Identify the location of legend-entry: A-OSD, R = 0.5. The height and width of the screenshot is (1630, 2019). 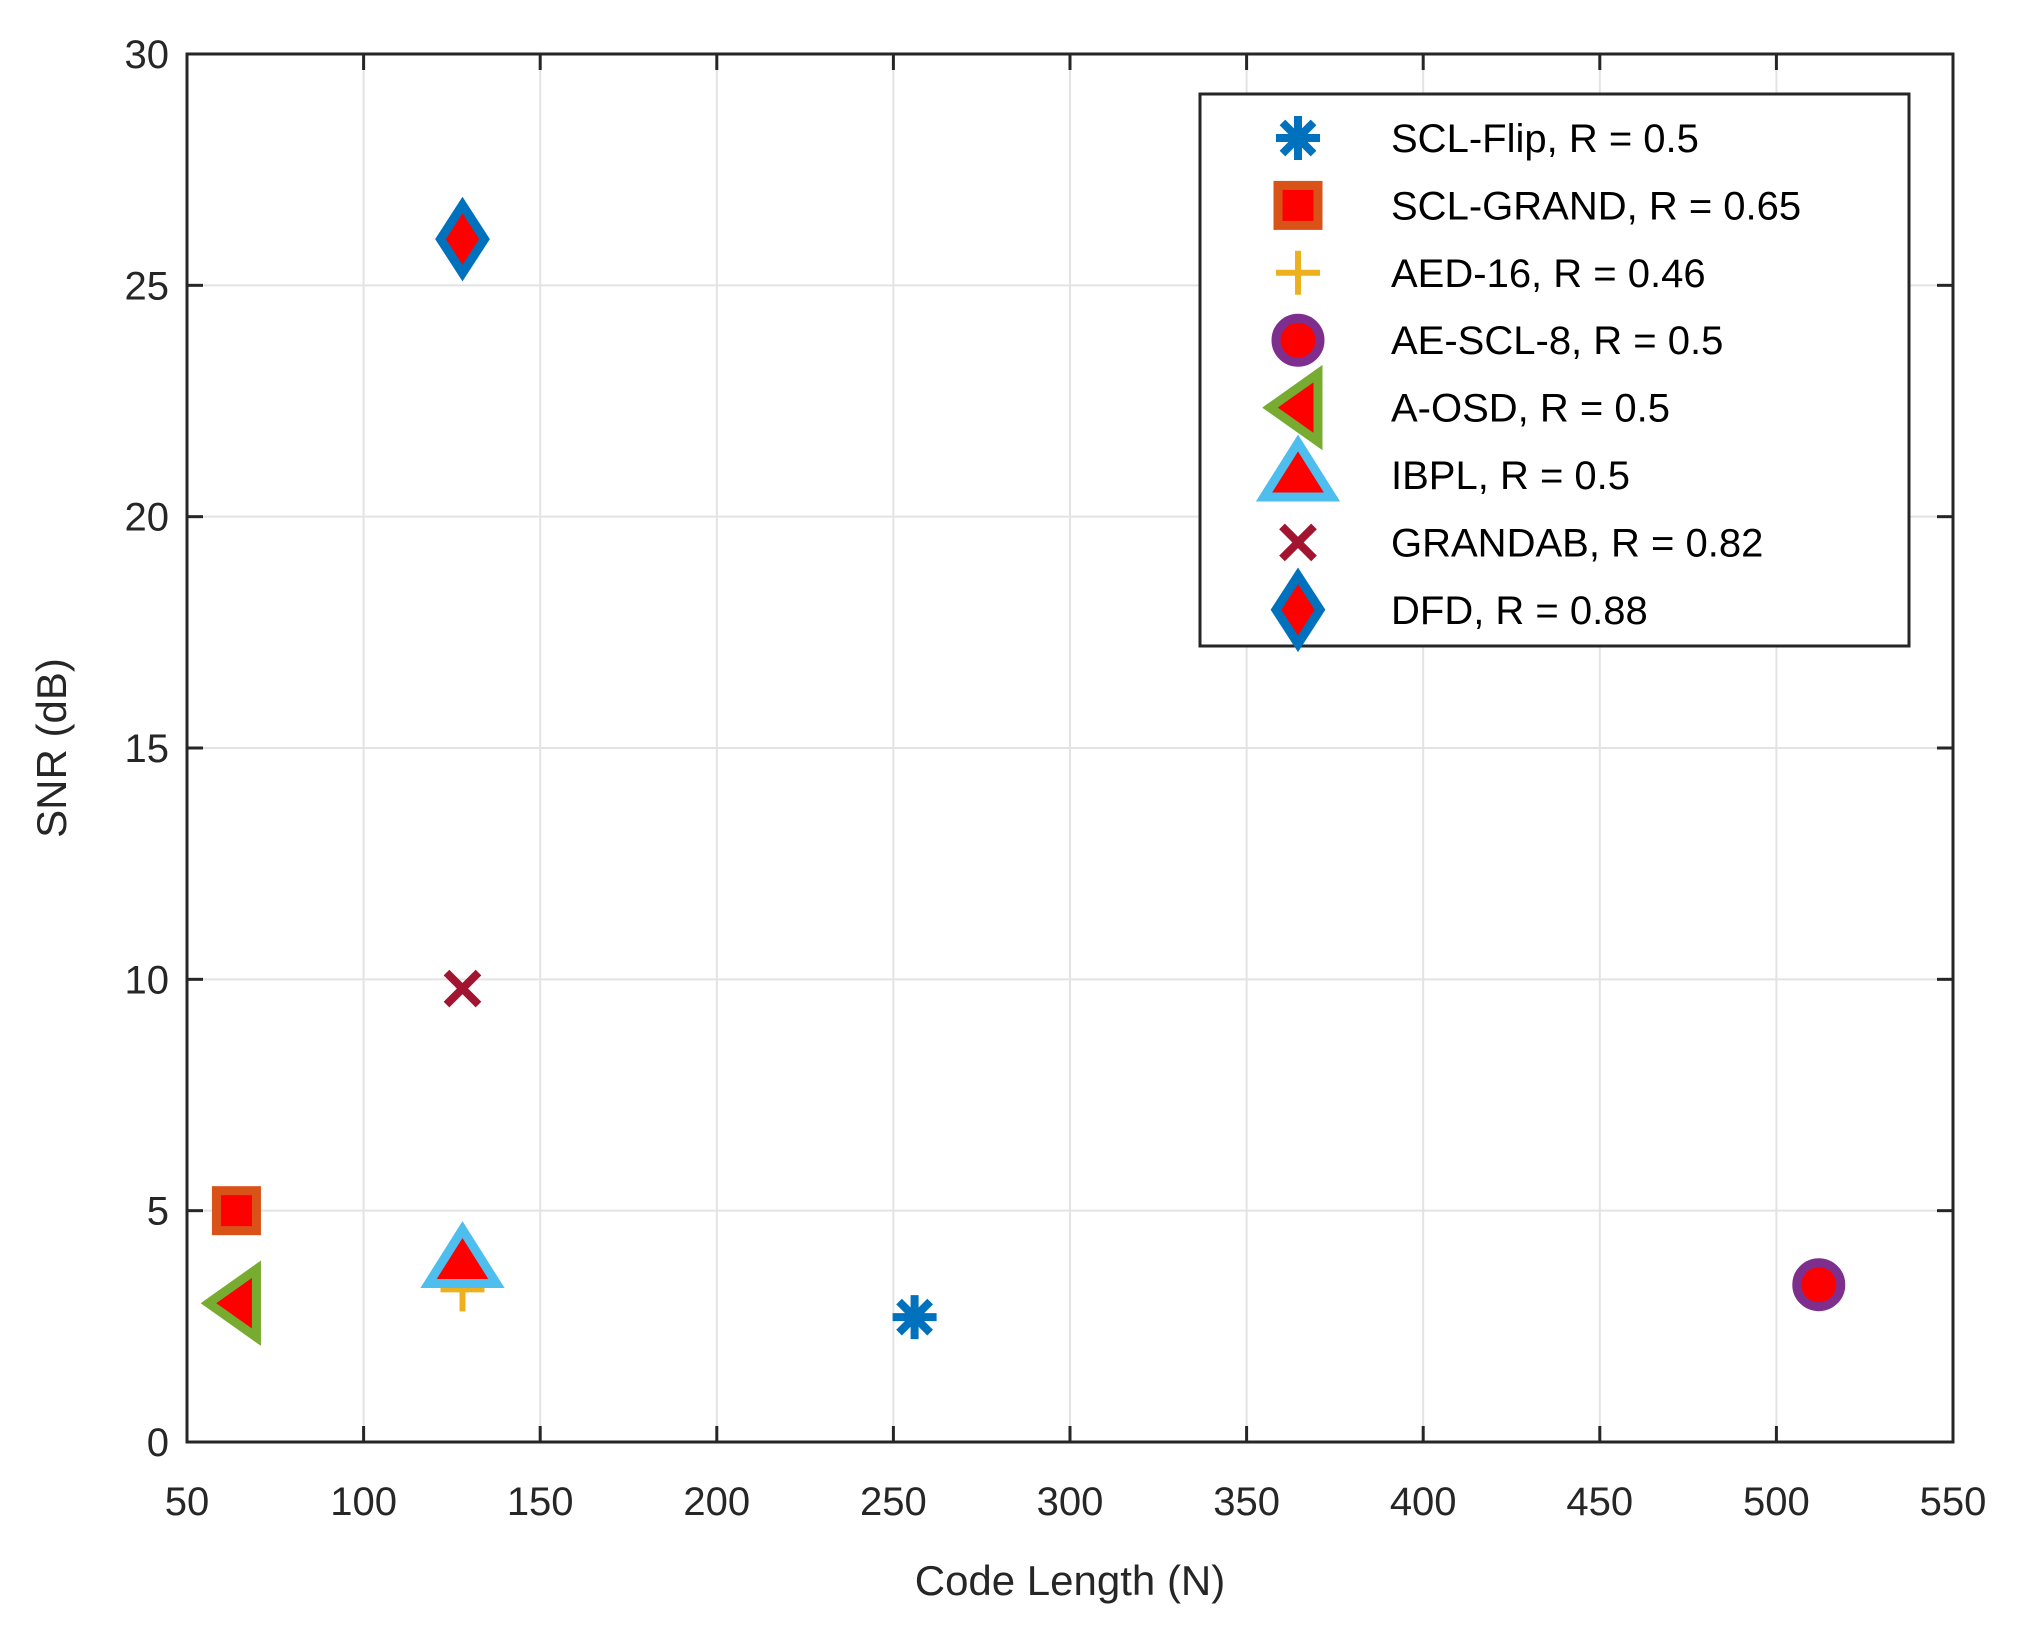
(1466, 407).